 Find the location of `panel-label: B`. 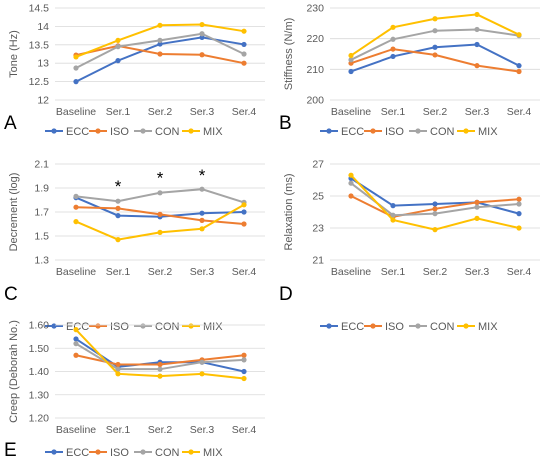

panel-label: B is located at coordinates (285, 123).